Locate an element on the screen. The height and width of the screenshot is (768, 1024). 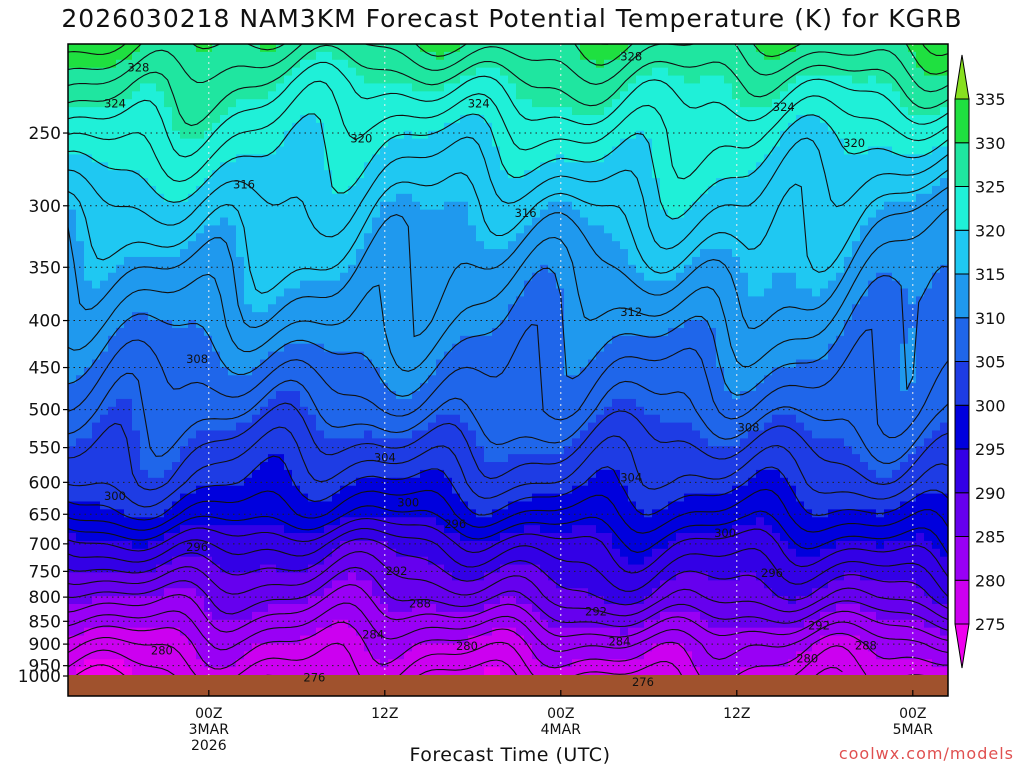
y-tick-label: 250 is located at coordinates (45, 134).